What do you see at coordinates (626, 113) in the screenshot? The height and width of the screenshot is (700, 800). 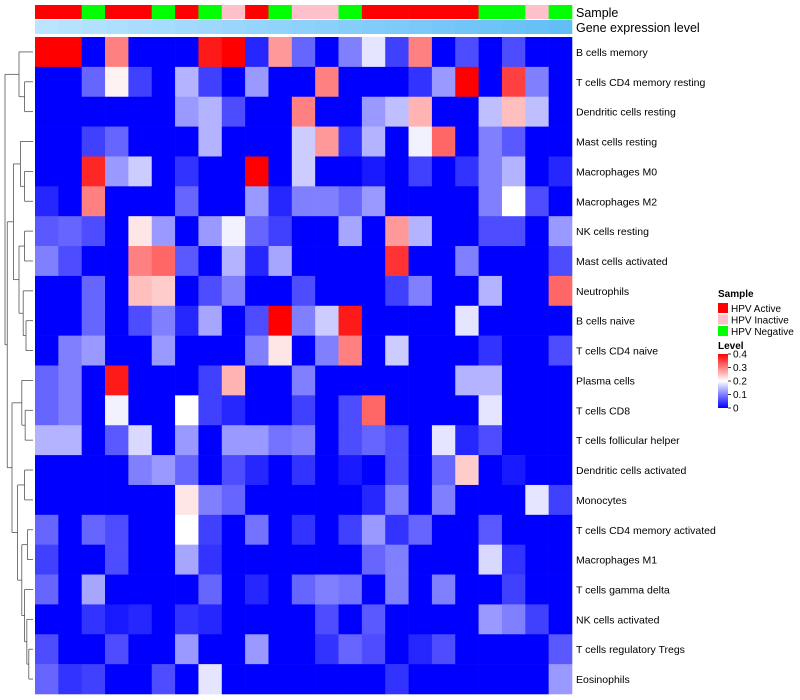 I see `row-label: Dendritic cells resting` at bounding box center [626, 113].